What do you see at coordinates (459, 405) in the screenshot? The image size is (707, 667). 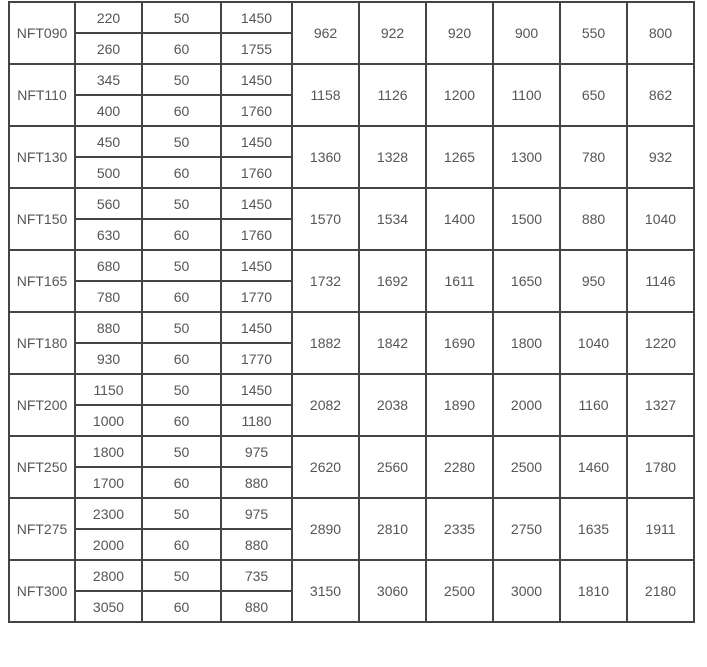 I see `value-cell-3: 1890` at bounding box center [459, 405].